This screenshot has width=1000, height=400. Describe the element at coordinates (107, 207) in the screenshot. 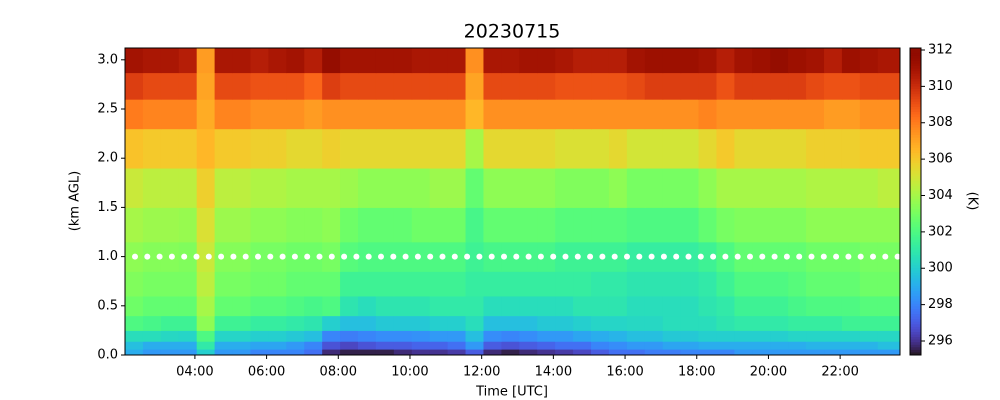

I see `y-tick-label: 1.5` at that location.